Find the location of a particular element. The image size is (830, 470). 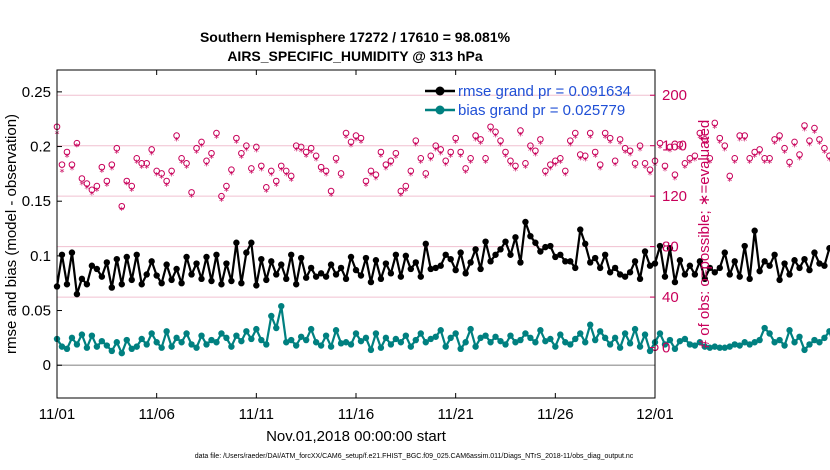

right-tick-label: 200 is located at coordinates (674, 95).